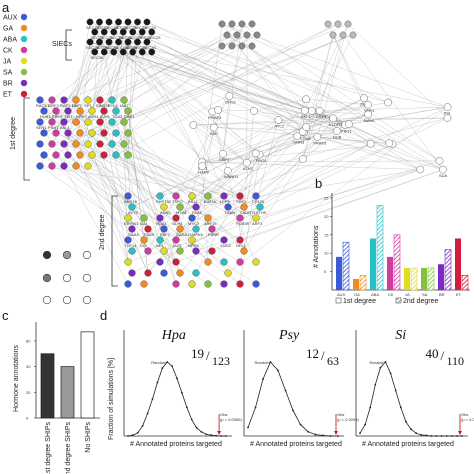 The height and width of the screenshot is (474, 474). Describe the element at coordinates (103, 105) in the screenshot. I see `network-node-label: SINAT5` at that location.